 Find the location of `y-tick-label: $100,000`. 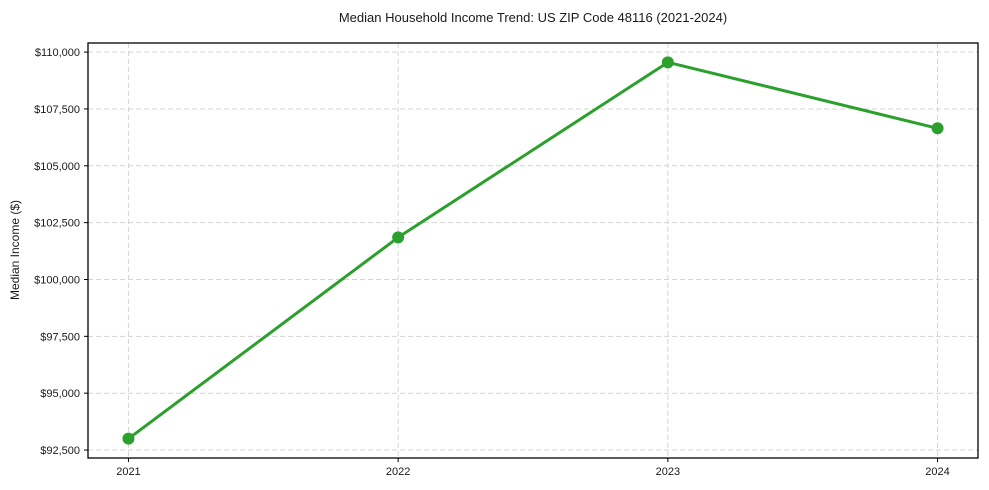

y-tick-label: $100,000 is located at coordinates (57, 280).